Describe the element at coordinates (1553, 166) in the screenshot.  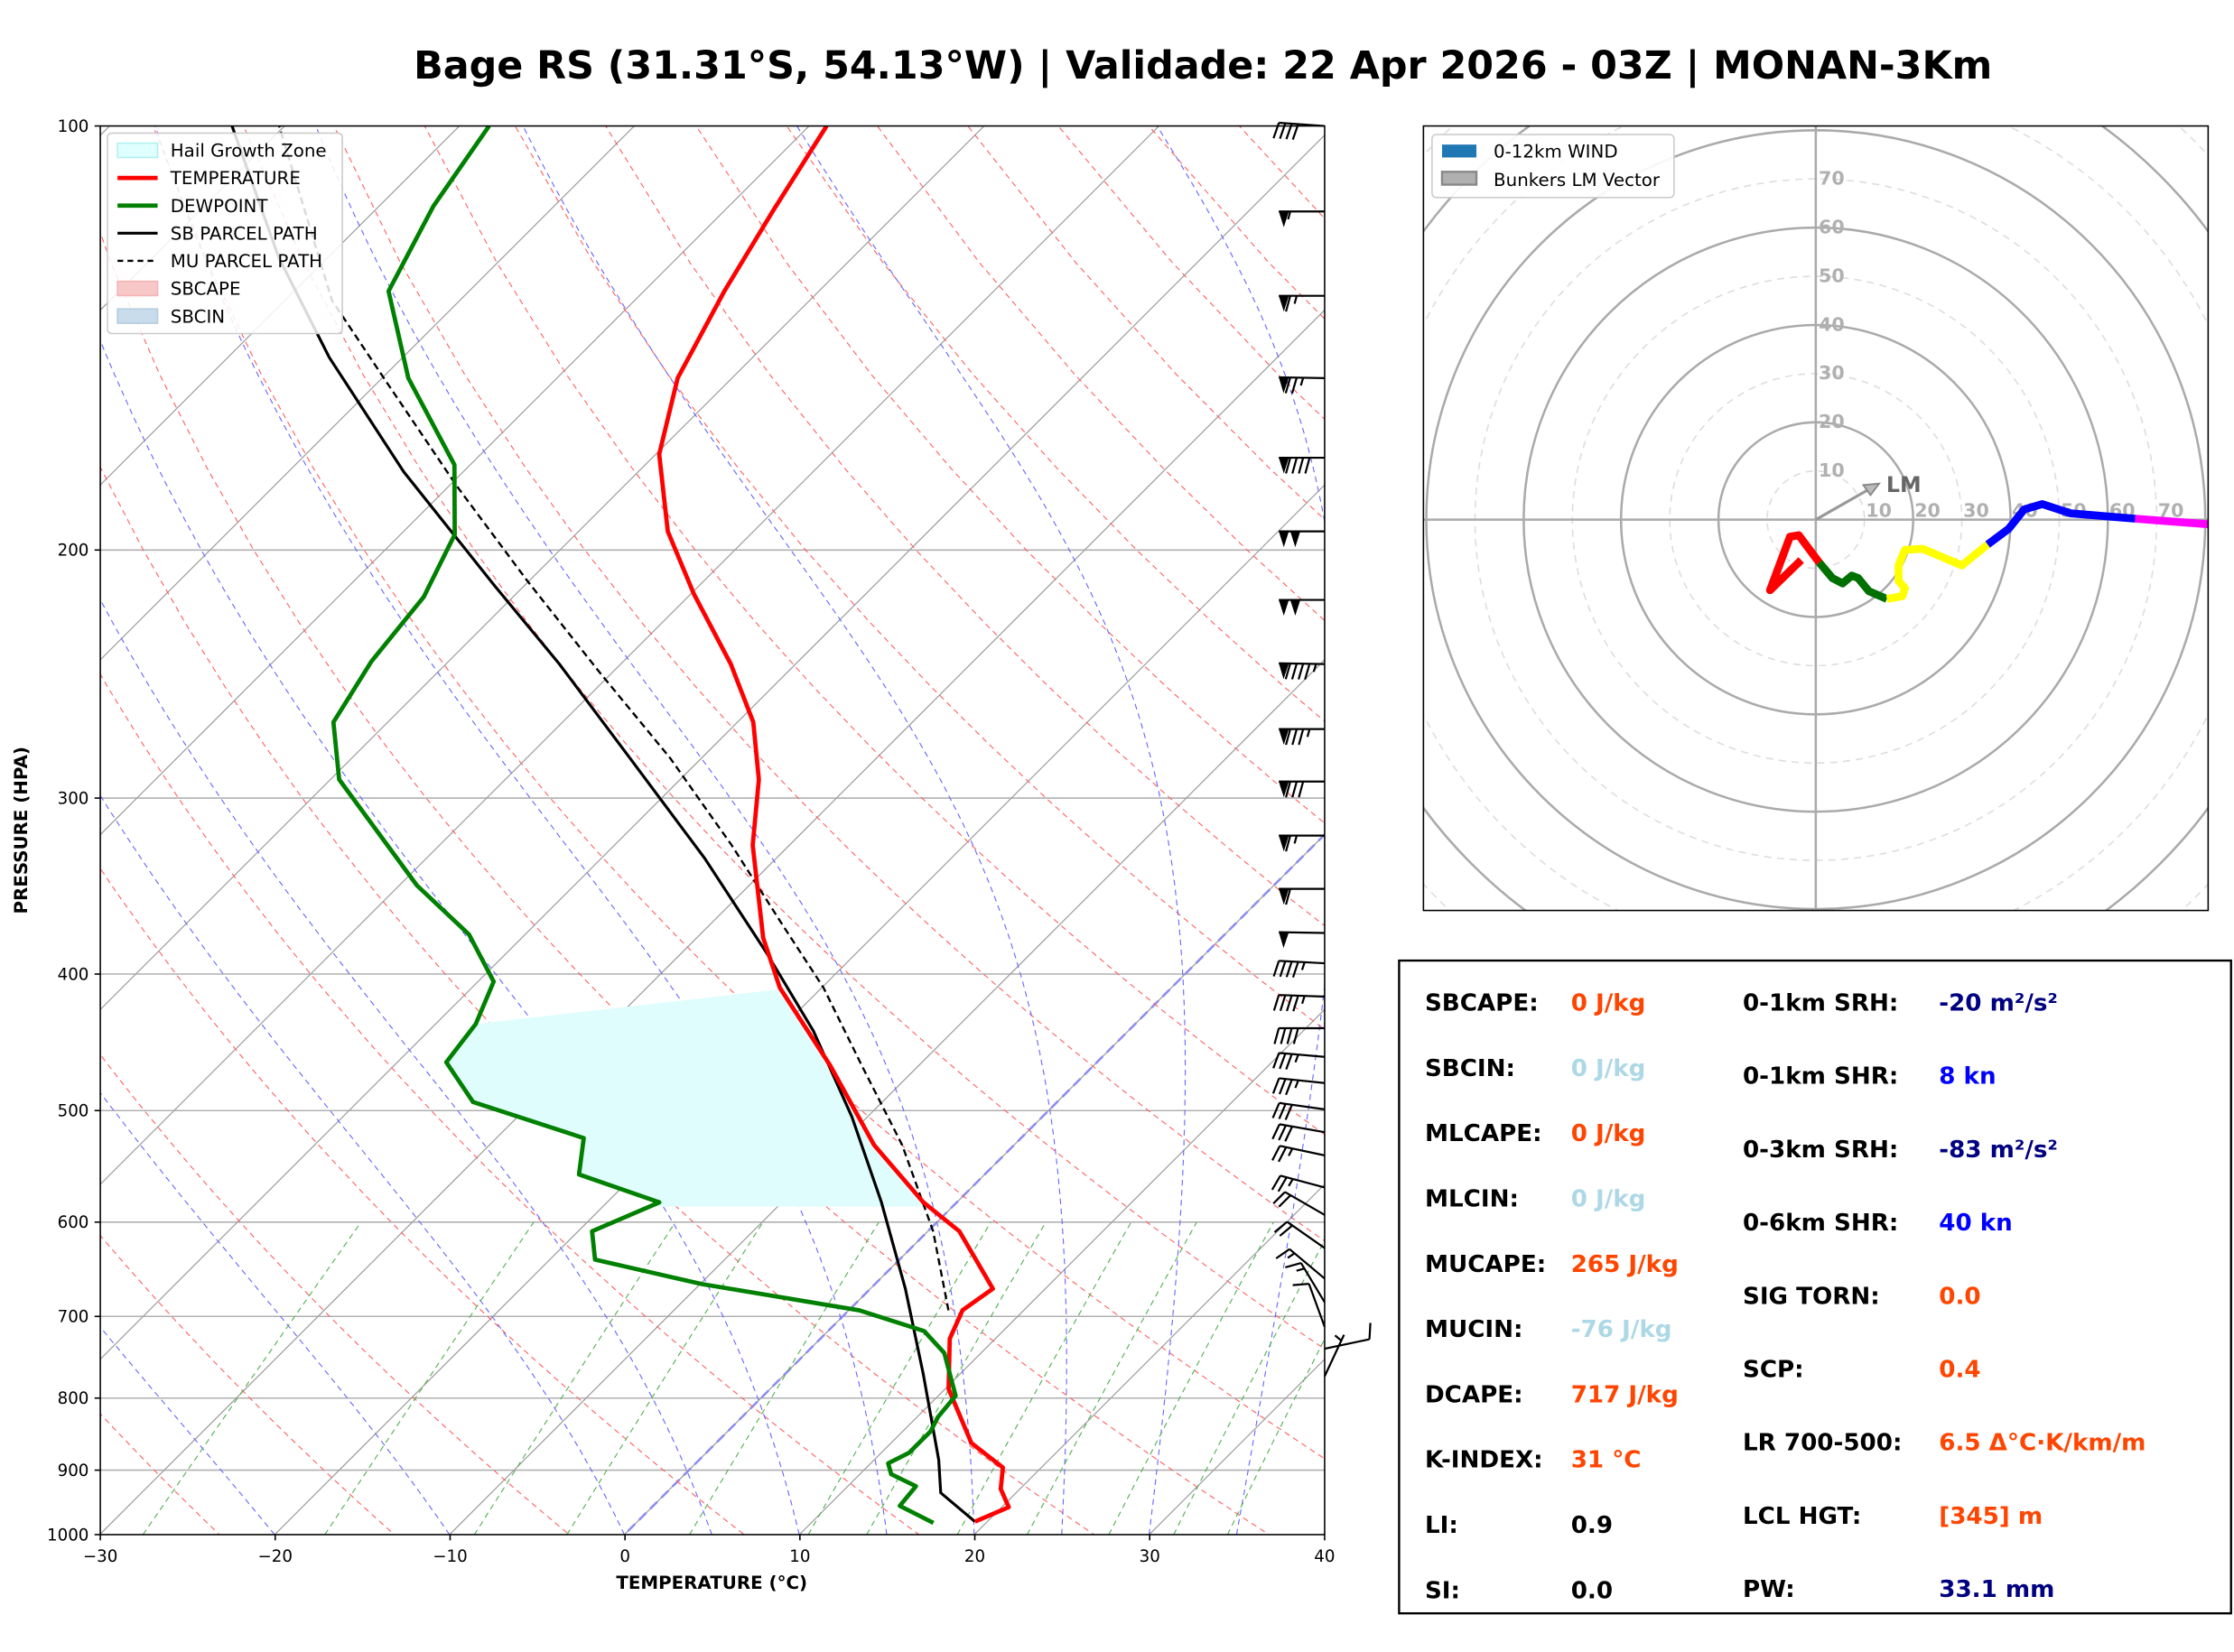
I see `hodograph-legend: 0-12km WIND Bunkers LM Vector` at that location.